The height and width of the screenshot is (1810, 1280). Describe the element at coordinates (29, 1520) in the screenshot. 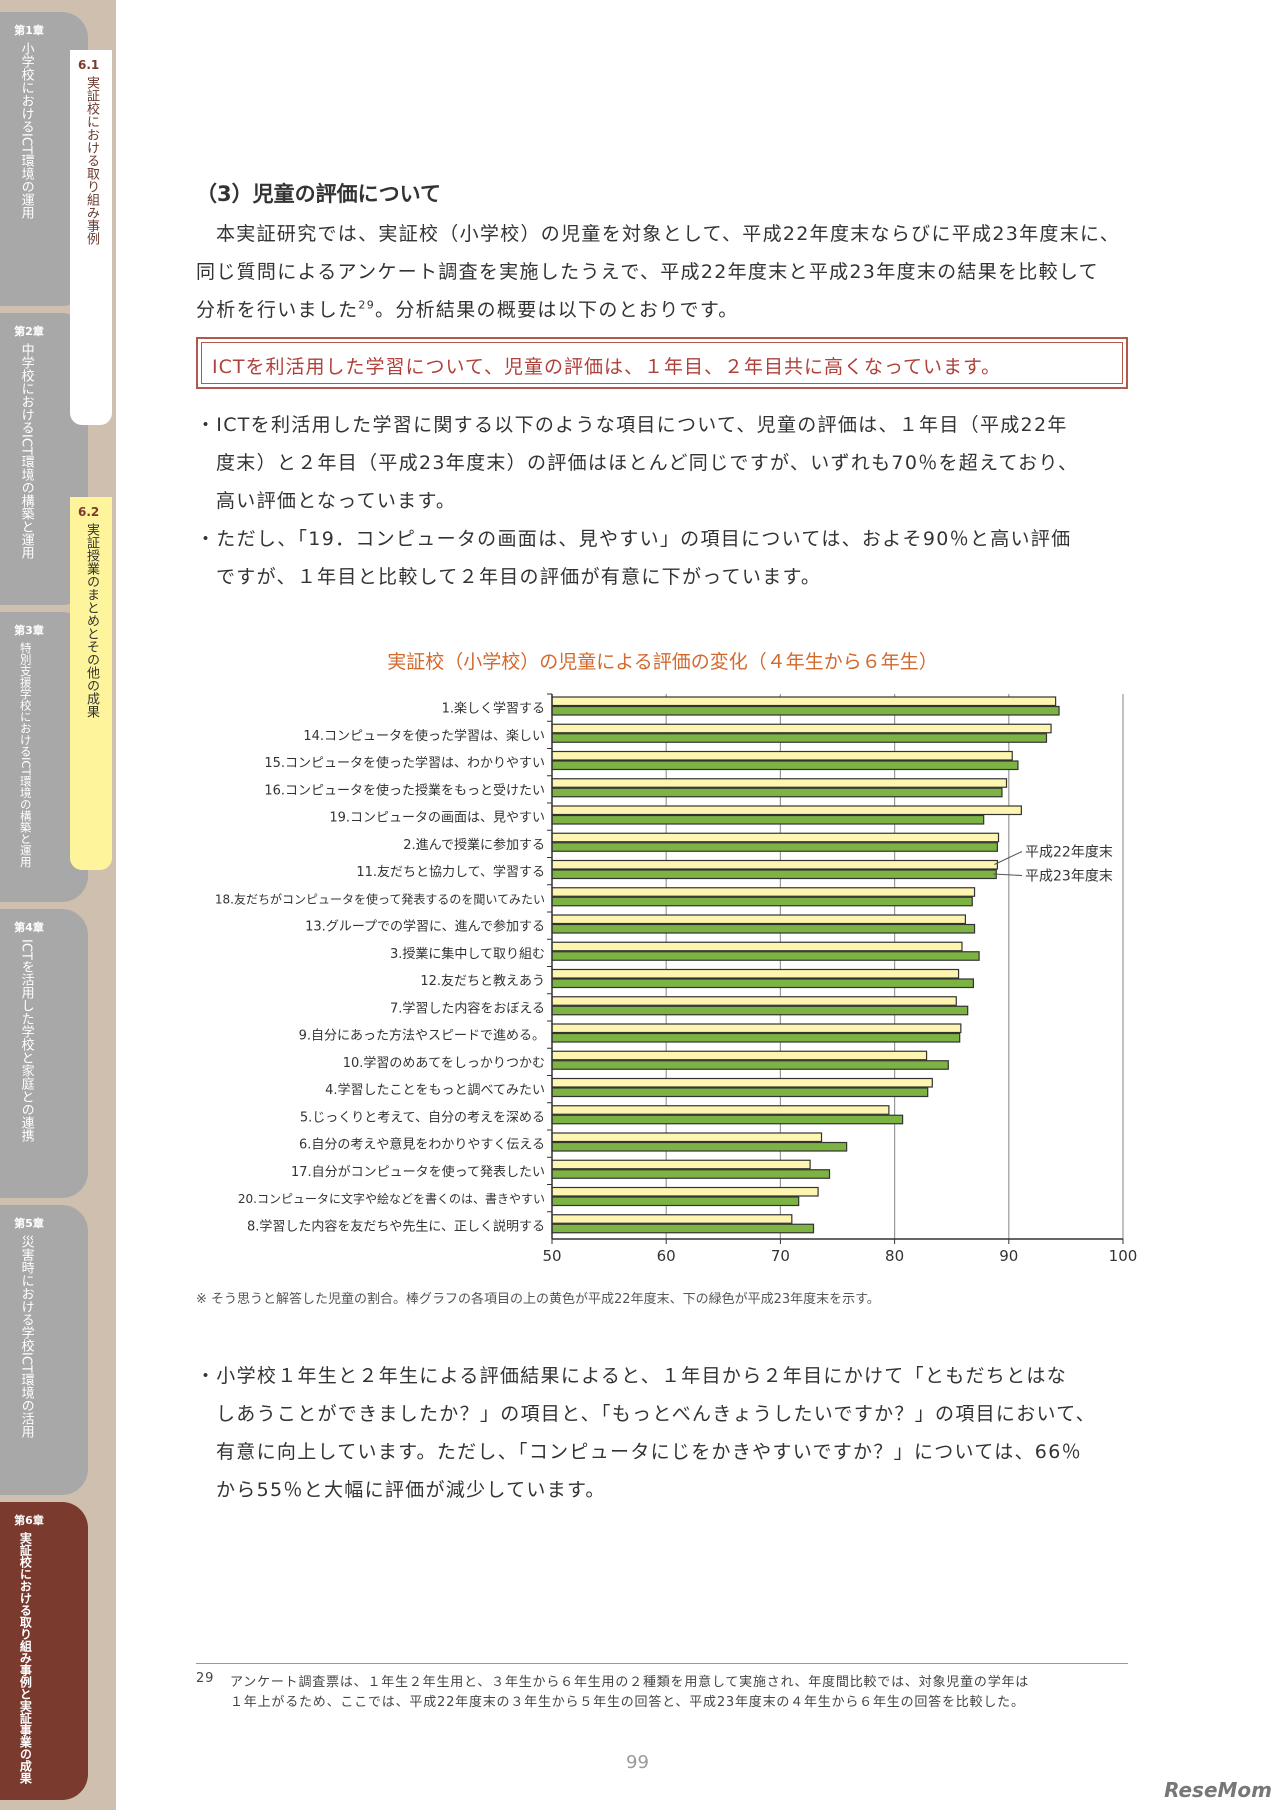

I see `chapter-number: 第6章` at that location.